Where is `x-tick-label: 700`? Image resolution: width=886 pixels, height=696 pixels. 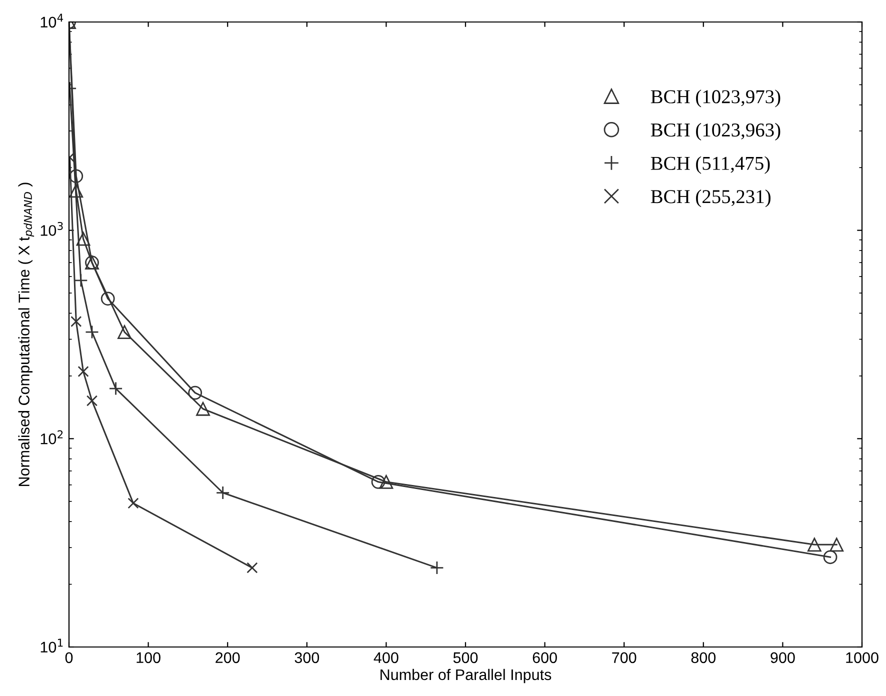
x-tick-label: 700 is located at coordinates (624, 658).